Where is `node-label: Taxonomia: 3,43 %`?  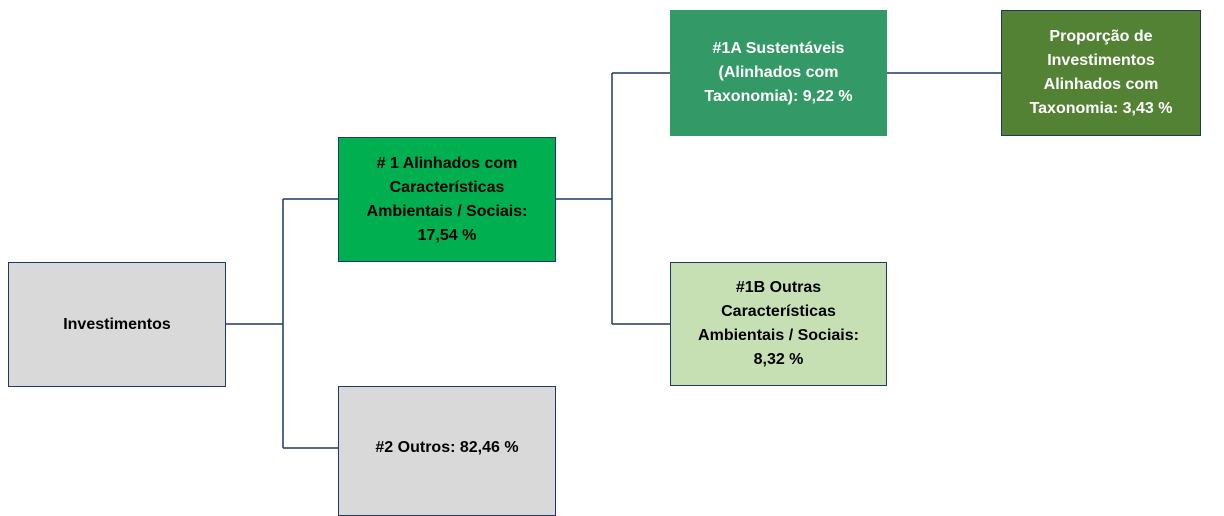 node-label: Taxonomia: 3,43 % is located at coordinates (1101, 108).